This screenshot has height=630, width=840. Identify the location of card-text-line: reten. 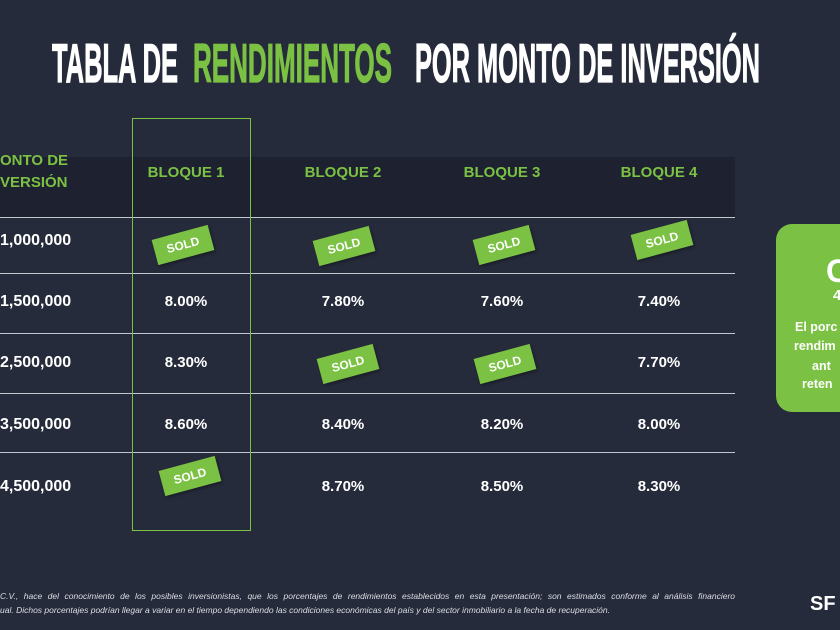
(817, 384).